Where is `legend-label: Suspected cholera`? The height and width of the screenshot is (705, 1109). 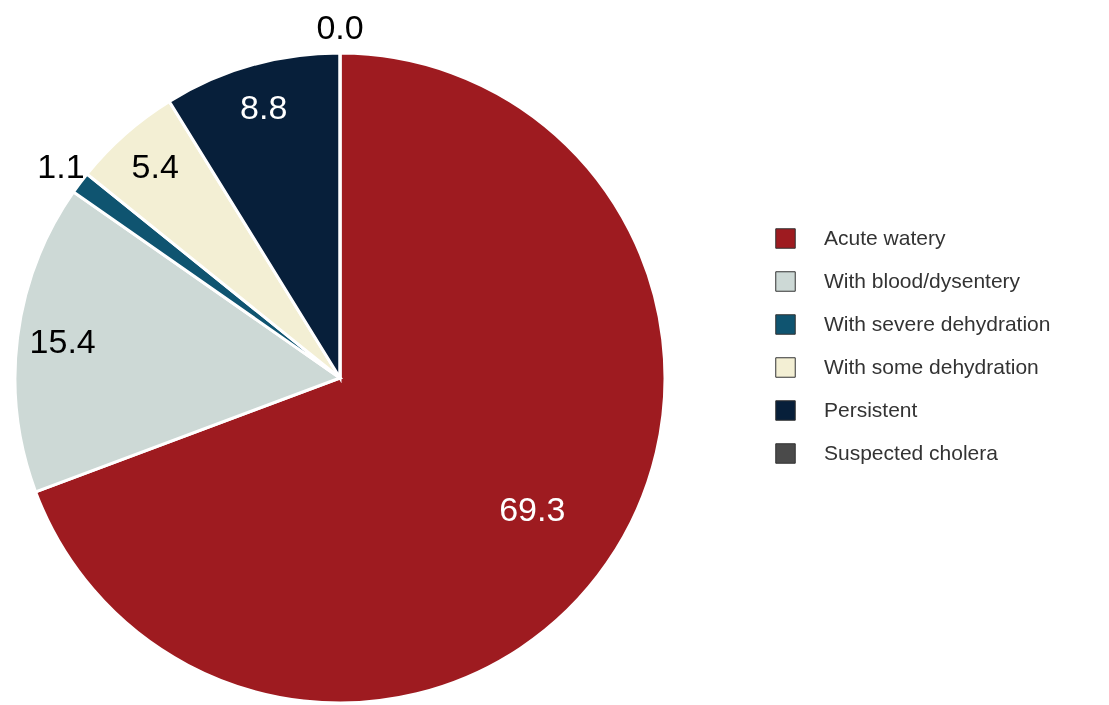
legend-label: Suspected cholera is located at coordinates (911, 452).